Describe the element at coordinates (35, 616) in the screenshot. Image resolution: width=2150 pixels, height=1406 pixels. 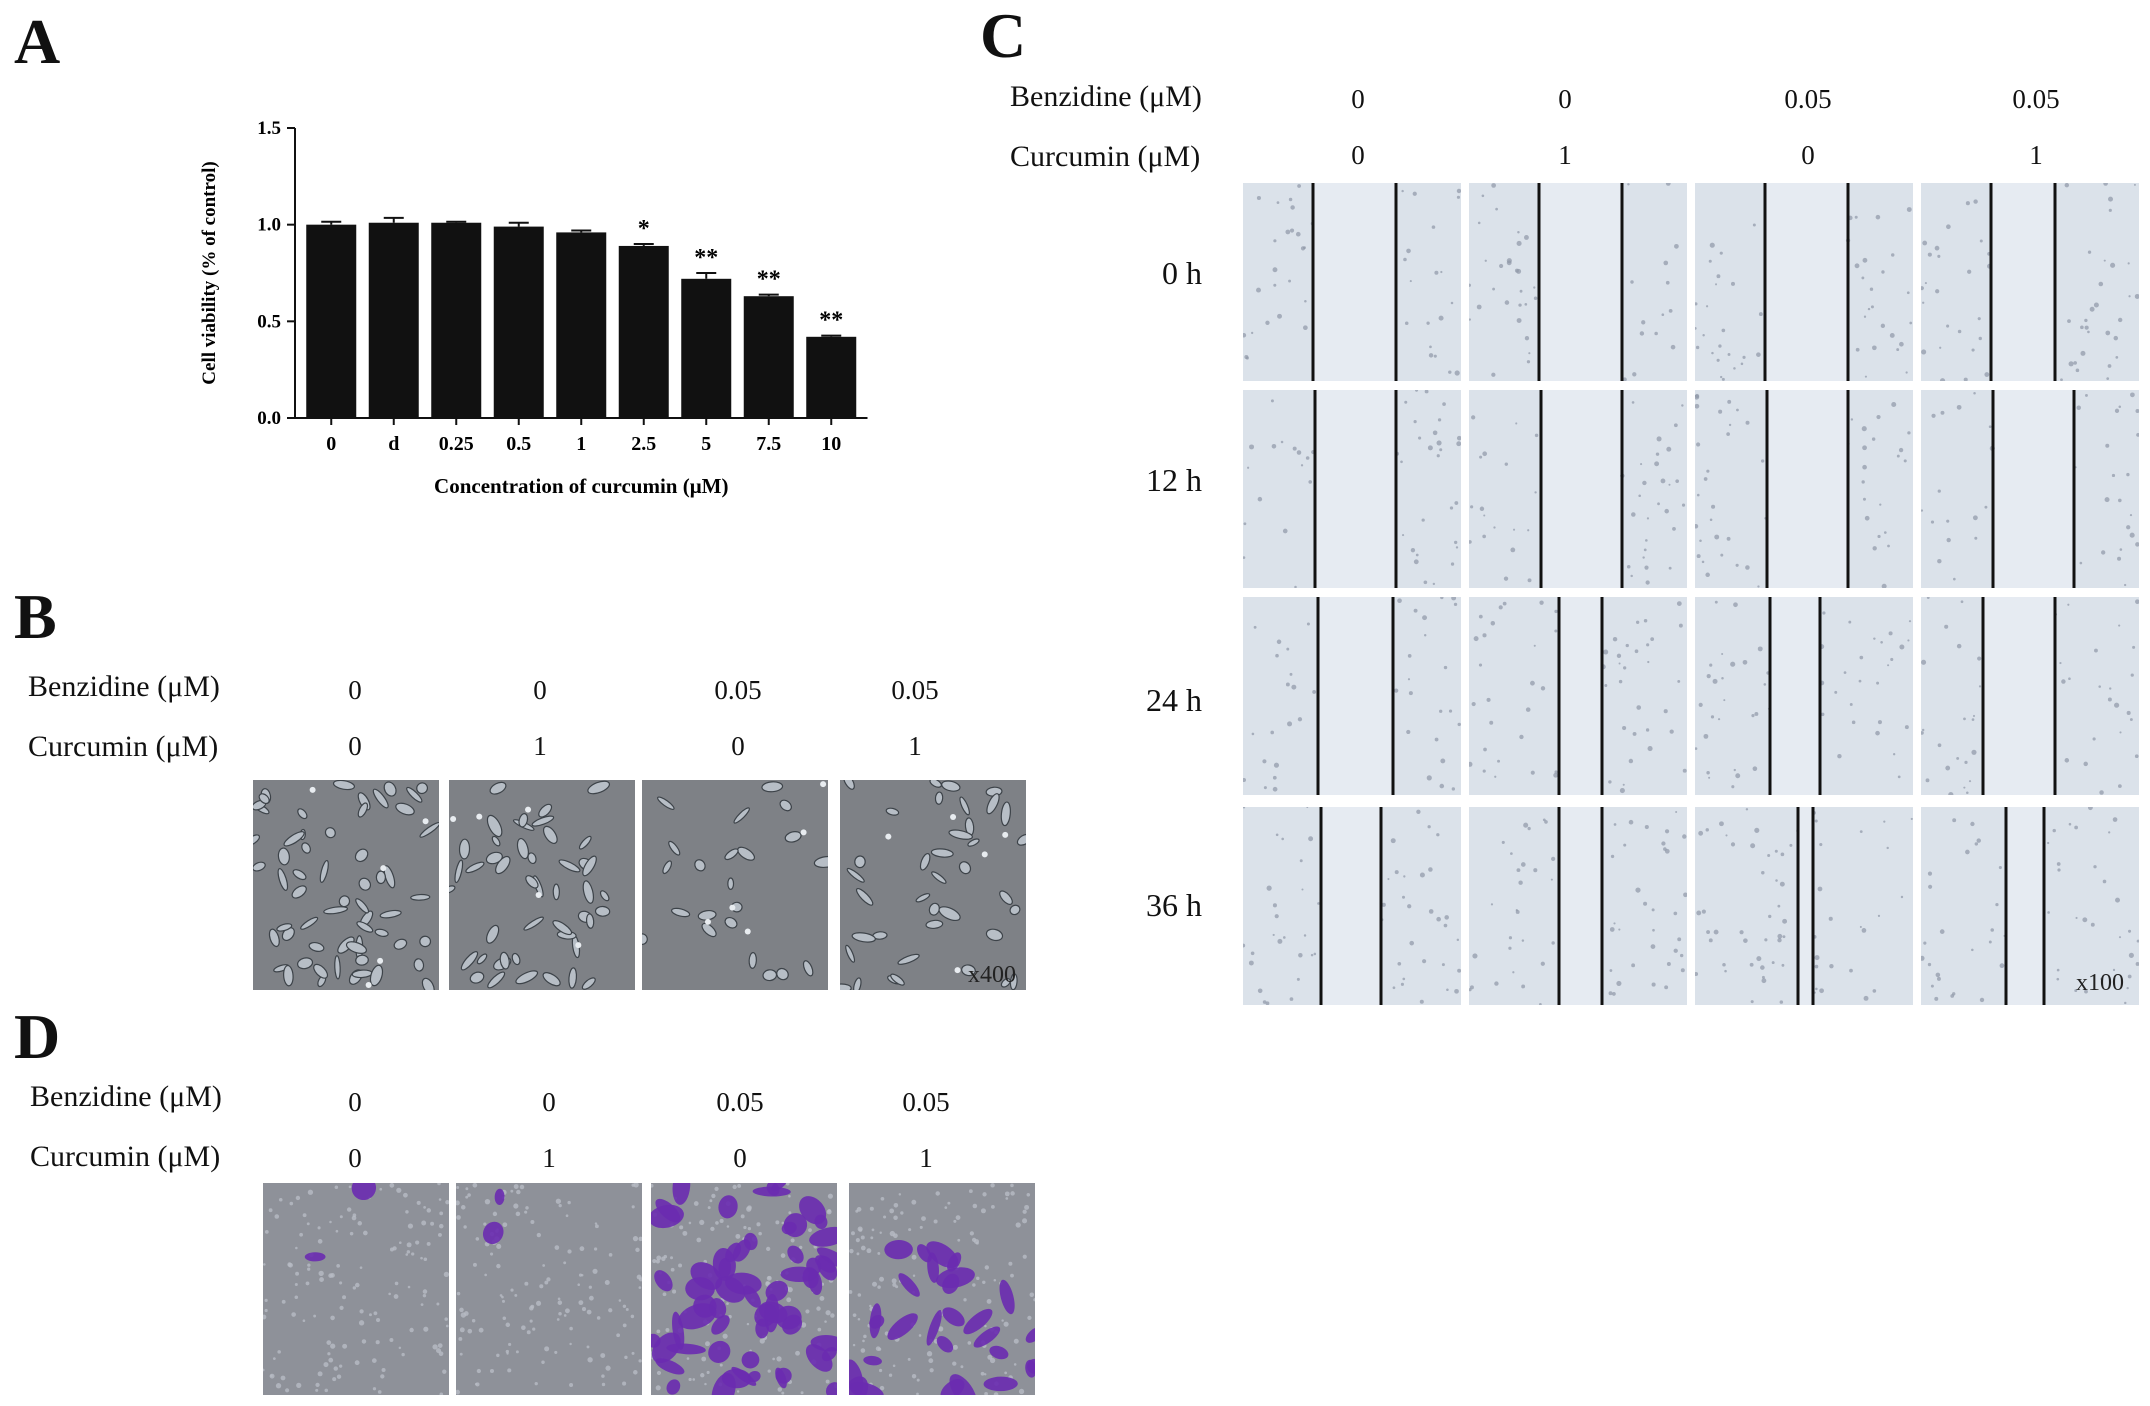
I see `panel-label-b: B` at that location.